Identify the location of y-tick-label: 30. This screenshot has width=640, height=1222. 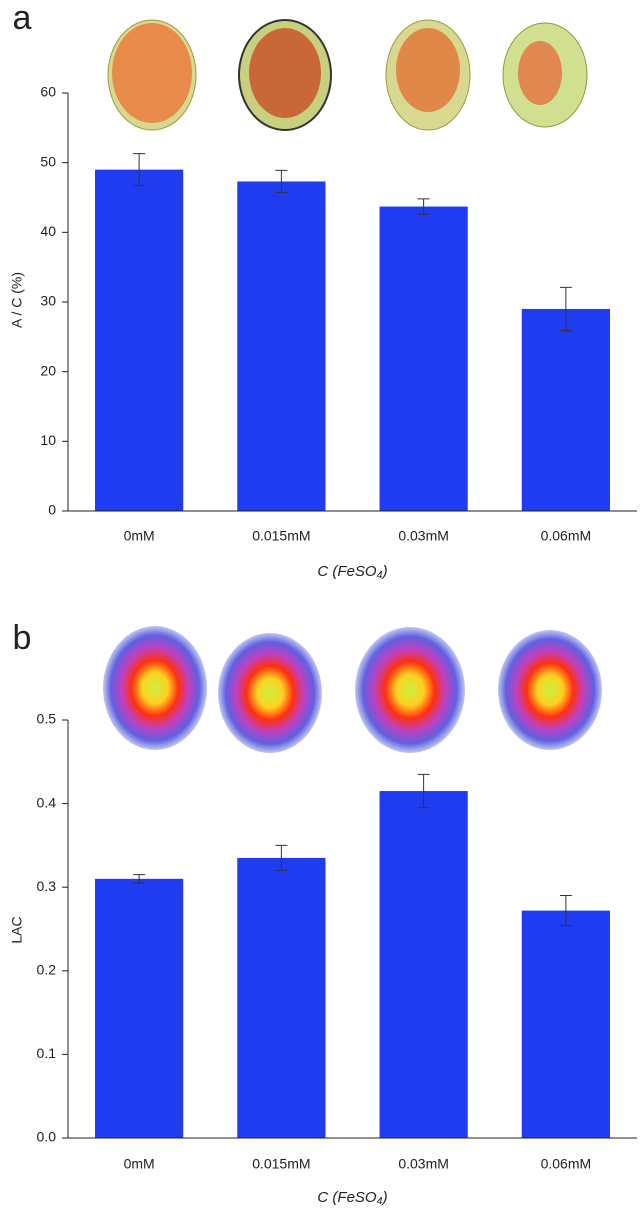
(48, 301).